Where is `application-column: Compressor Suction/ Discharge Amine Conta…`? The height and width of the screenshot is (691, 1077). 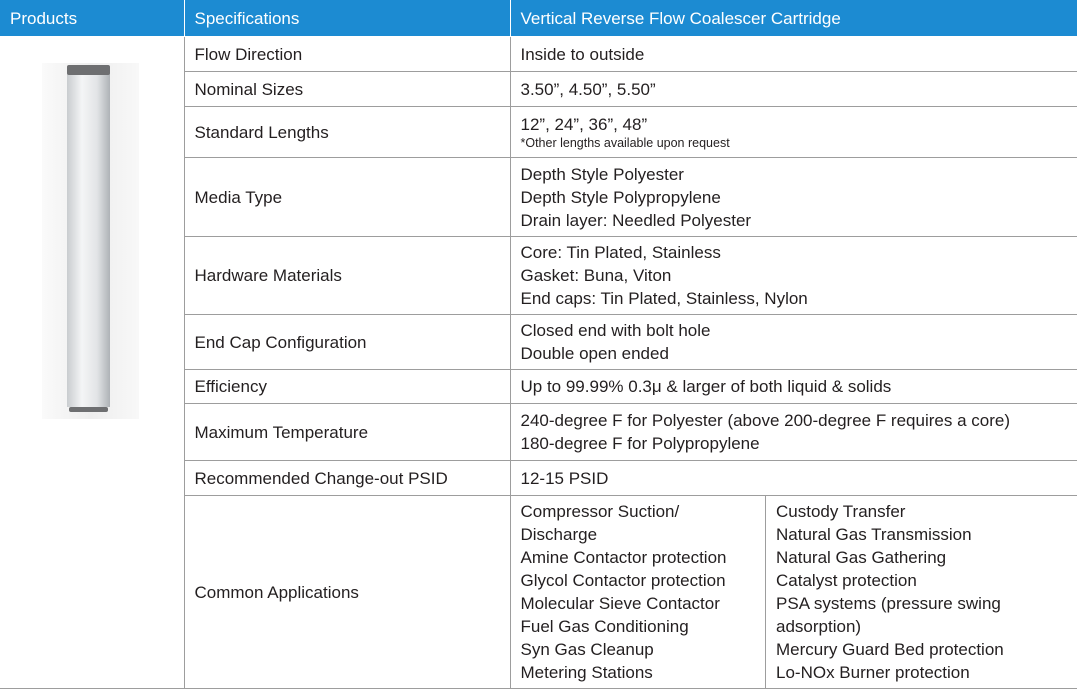
application-column: Compressor Suction/ Discharge Amine Conta… is located at coordinates (639, 592).